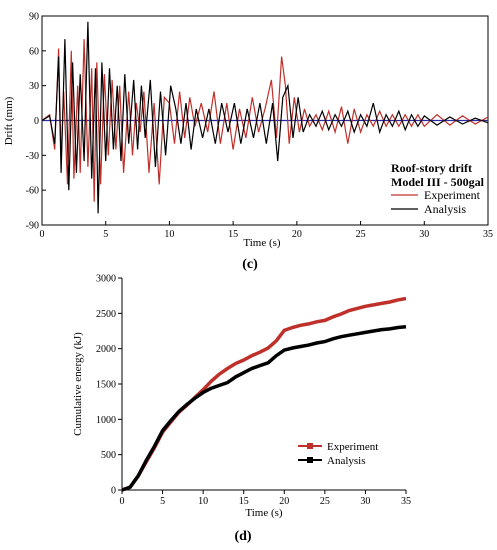 Image resolution: width=497 pixels, height=550 pixels. What do you see at coordinates (105, 234) in the screenshot?
I see `drift-x-tick-label: 5` at bounding box center [105, 234].